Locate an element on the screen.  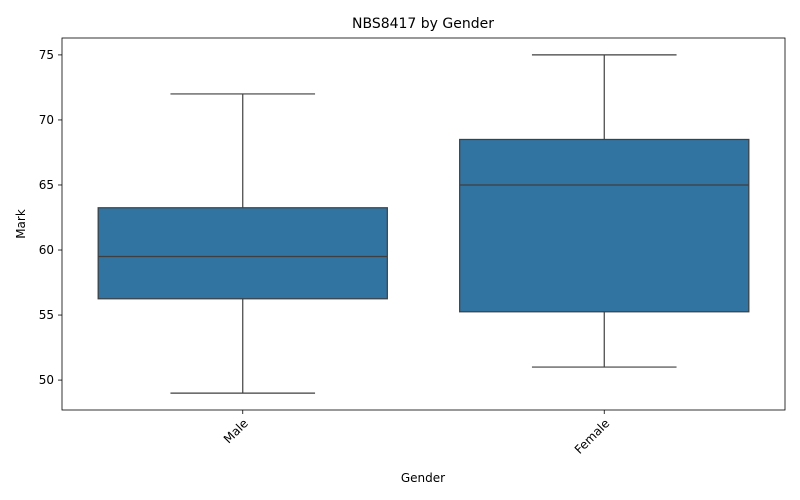
x-axis-label: Gender is located at coordinates (423, 478).